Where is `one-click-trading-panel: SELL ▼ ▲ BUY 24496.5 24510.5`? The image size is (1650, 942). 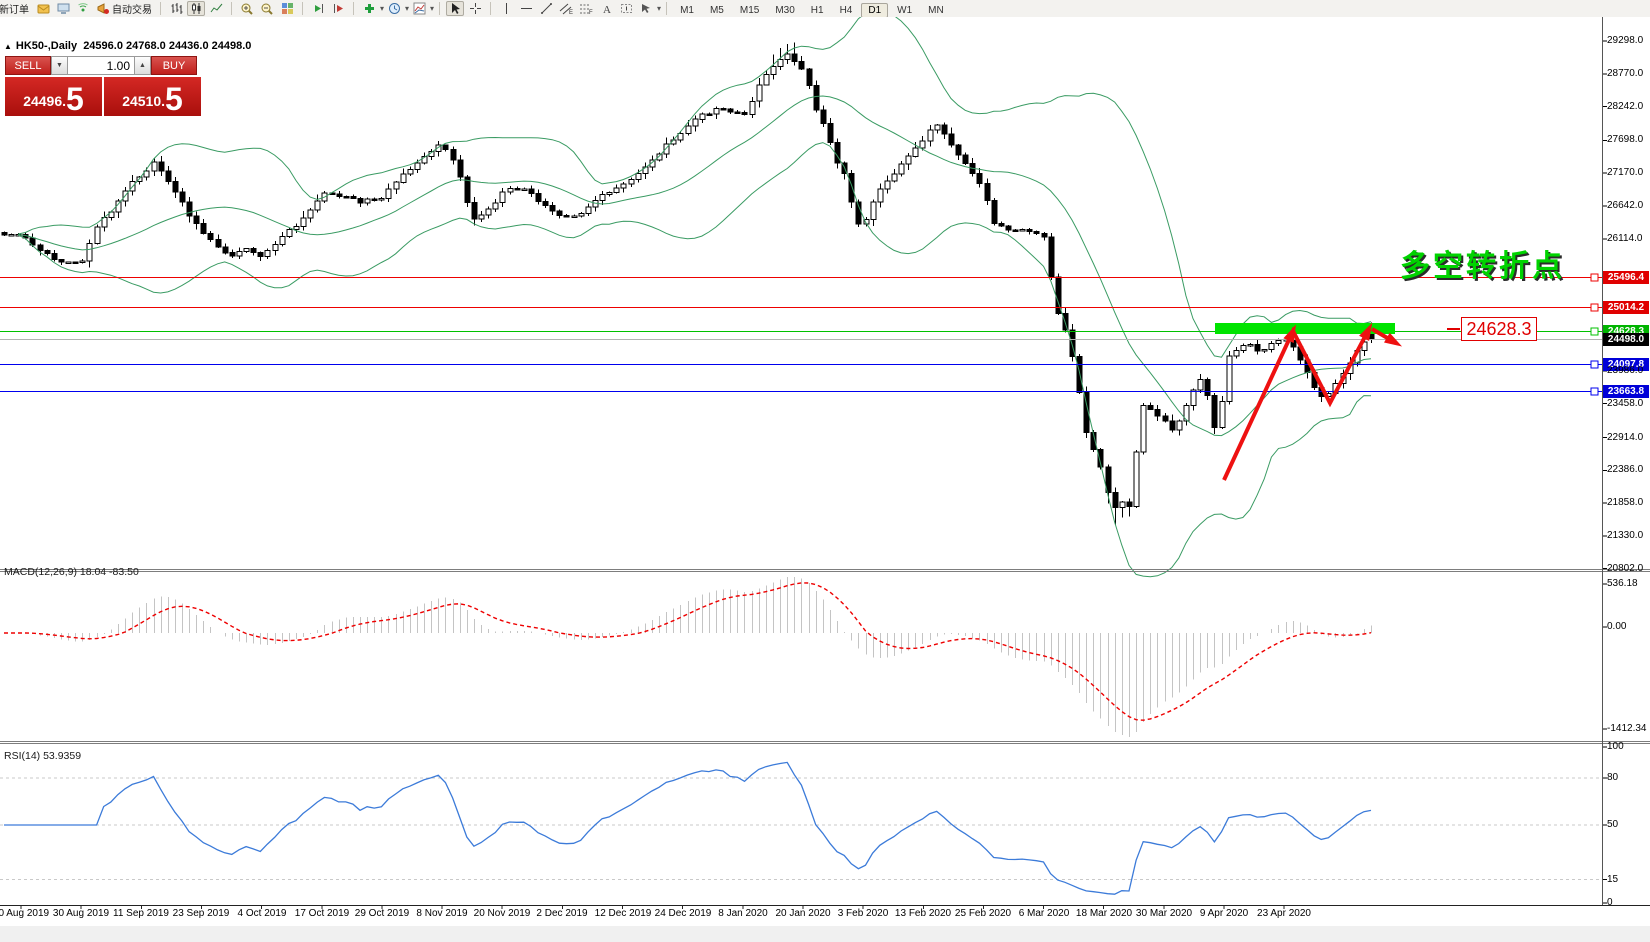 one-click-trading-panel: SELL ▼ ▲ BUY 24496.5 24510.5 is located at coordinates (103, 86).